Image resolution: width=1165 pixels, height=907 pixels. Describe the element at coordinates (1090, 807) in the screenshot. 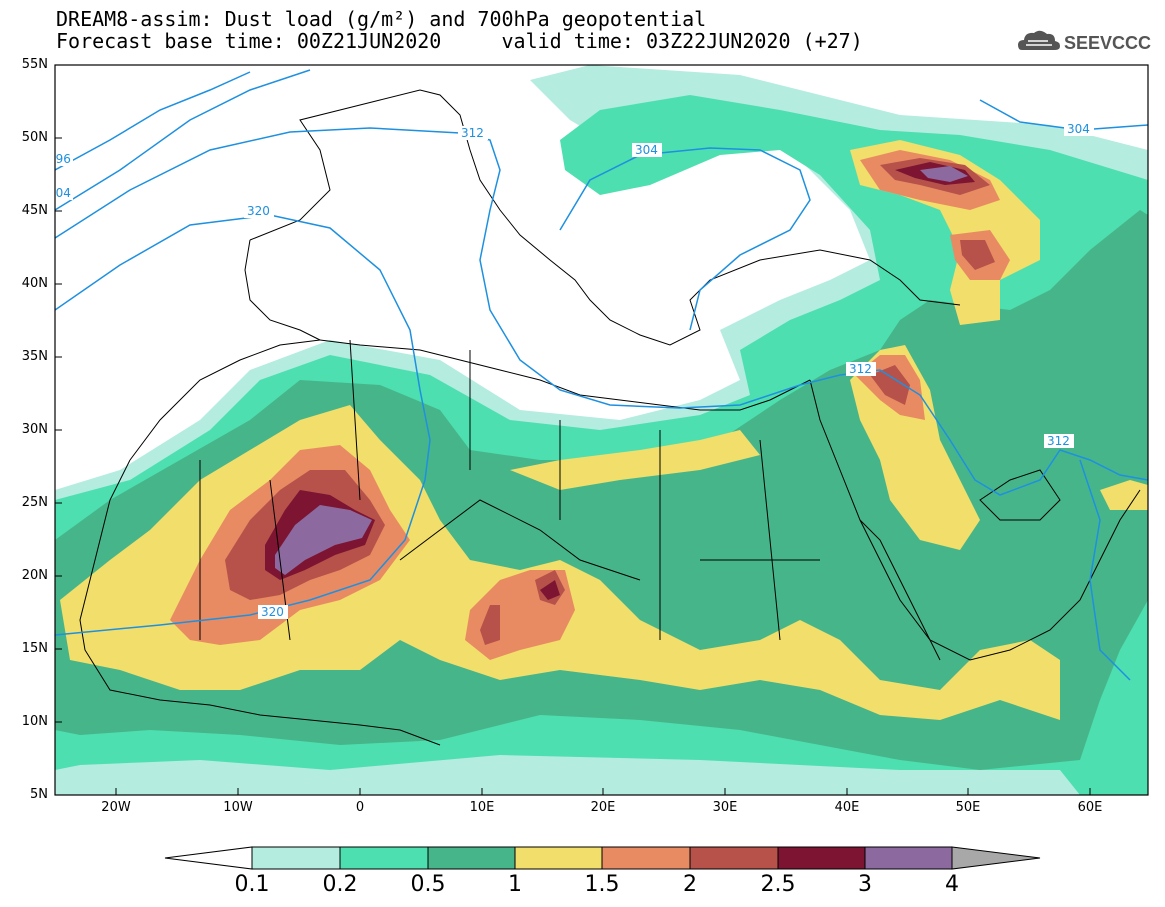

I see `lon-label: 60E` at that location.